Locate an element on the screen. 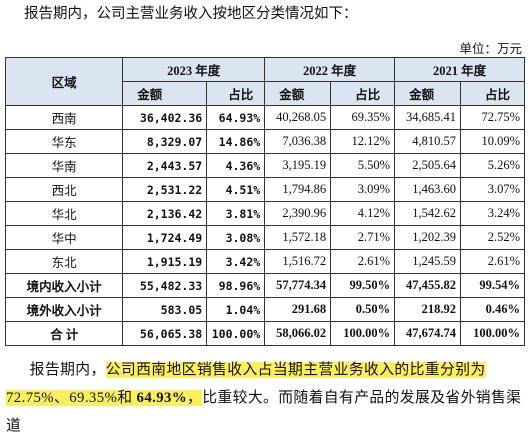 The image size is (530, 440). cell: 3.42% is located at coordinates (236, 261).